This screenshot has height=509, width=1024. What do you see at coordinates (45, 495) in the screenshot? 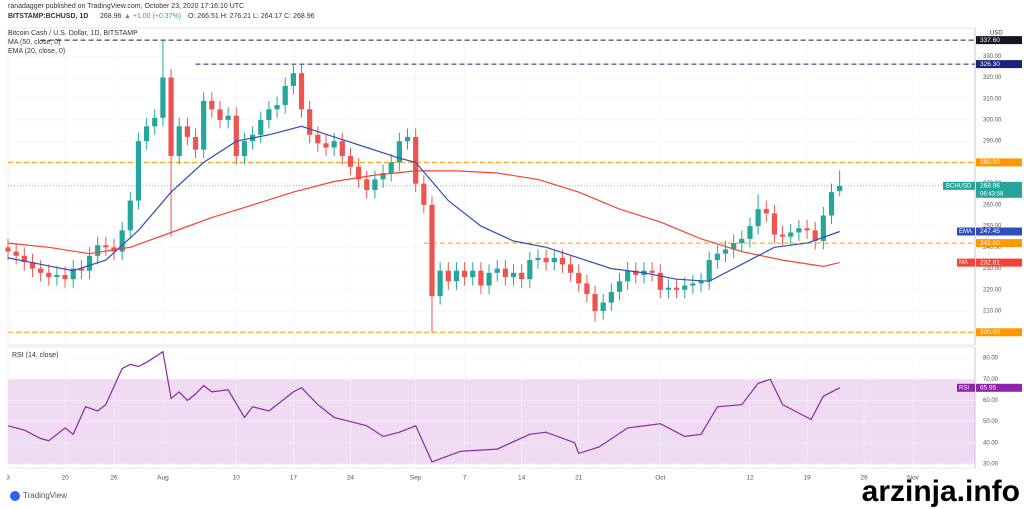
I see `brand: TradingView` at bounding box center [45, 495].